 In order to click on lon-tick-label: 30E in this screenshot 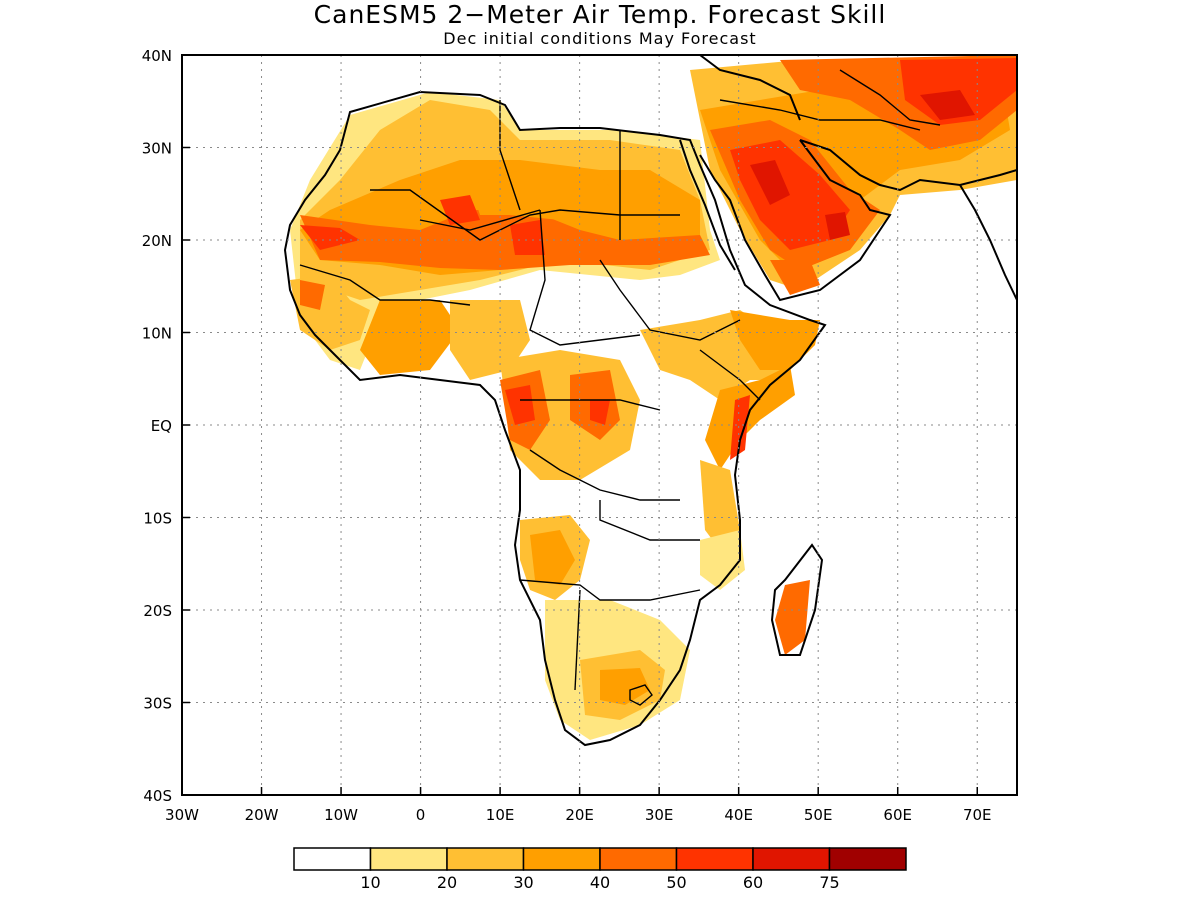, I will do `click(659, 815)`.